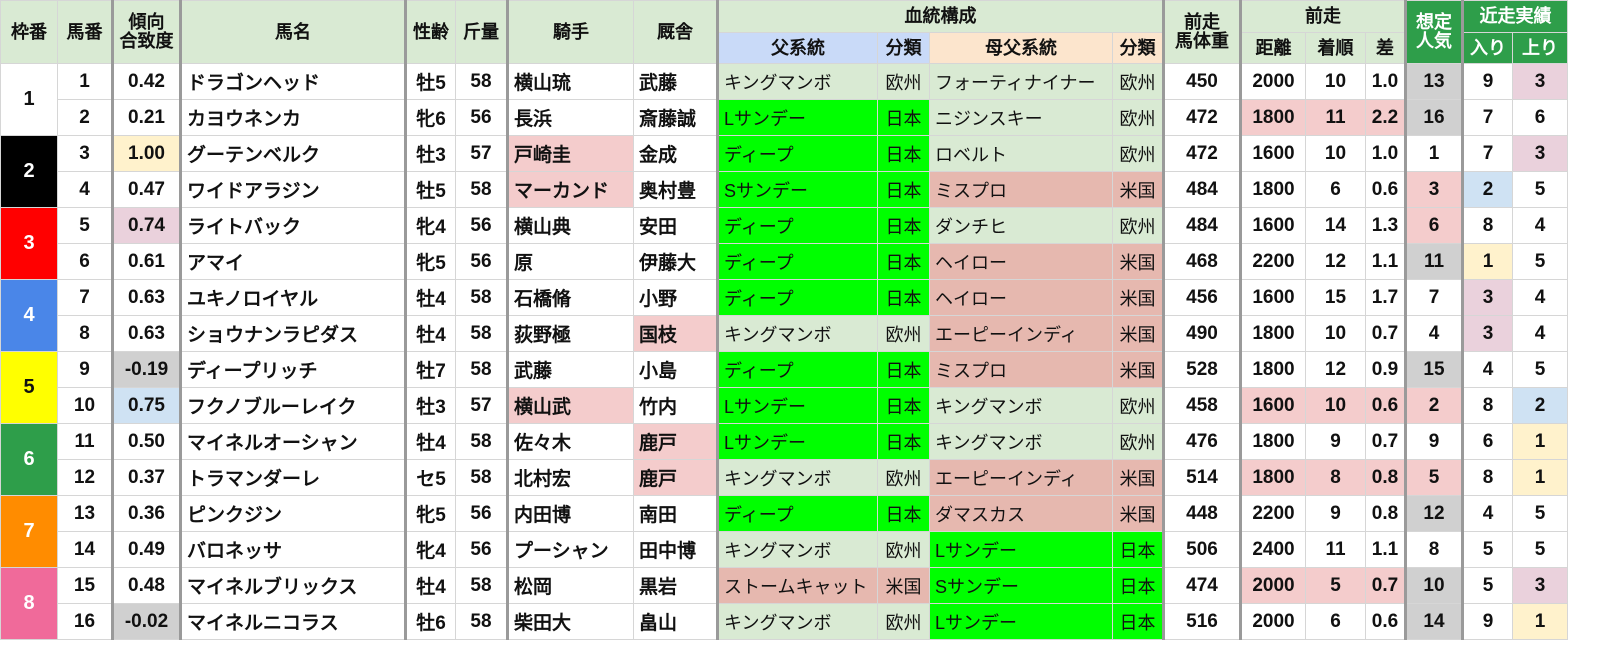  What do you see at coordinates (1201, 405) in the screenshot?
I see `body-weight-cell: 458` at bounding box center [1201, 405].